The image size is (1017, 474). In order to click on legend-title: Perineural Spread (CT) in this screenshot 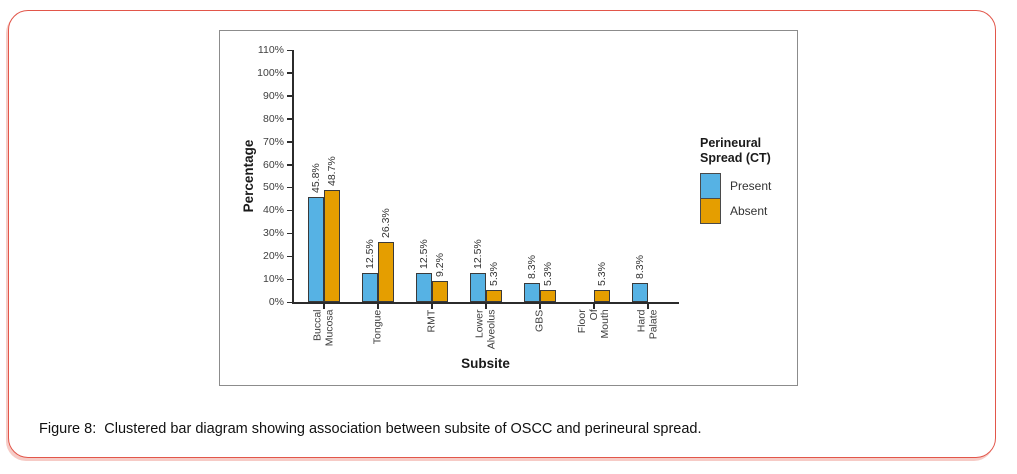, I will do `click(735, 150)`.